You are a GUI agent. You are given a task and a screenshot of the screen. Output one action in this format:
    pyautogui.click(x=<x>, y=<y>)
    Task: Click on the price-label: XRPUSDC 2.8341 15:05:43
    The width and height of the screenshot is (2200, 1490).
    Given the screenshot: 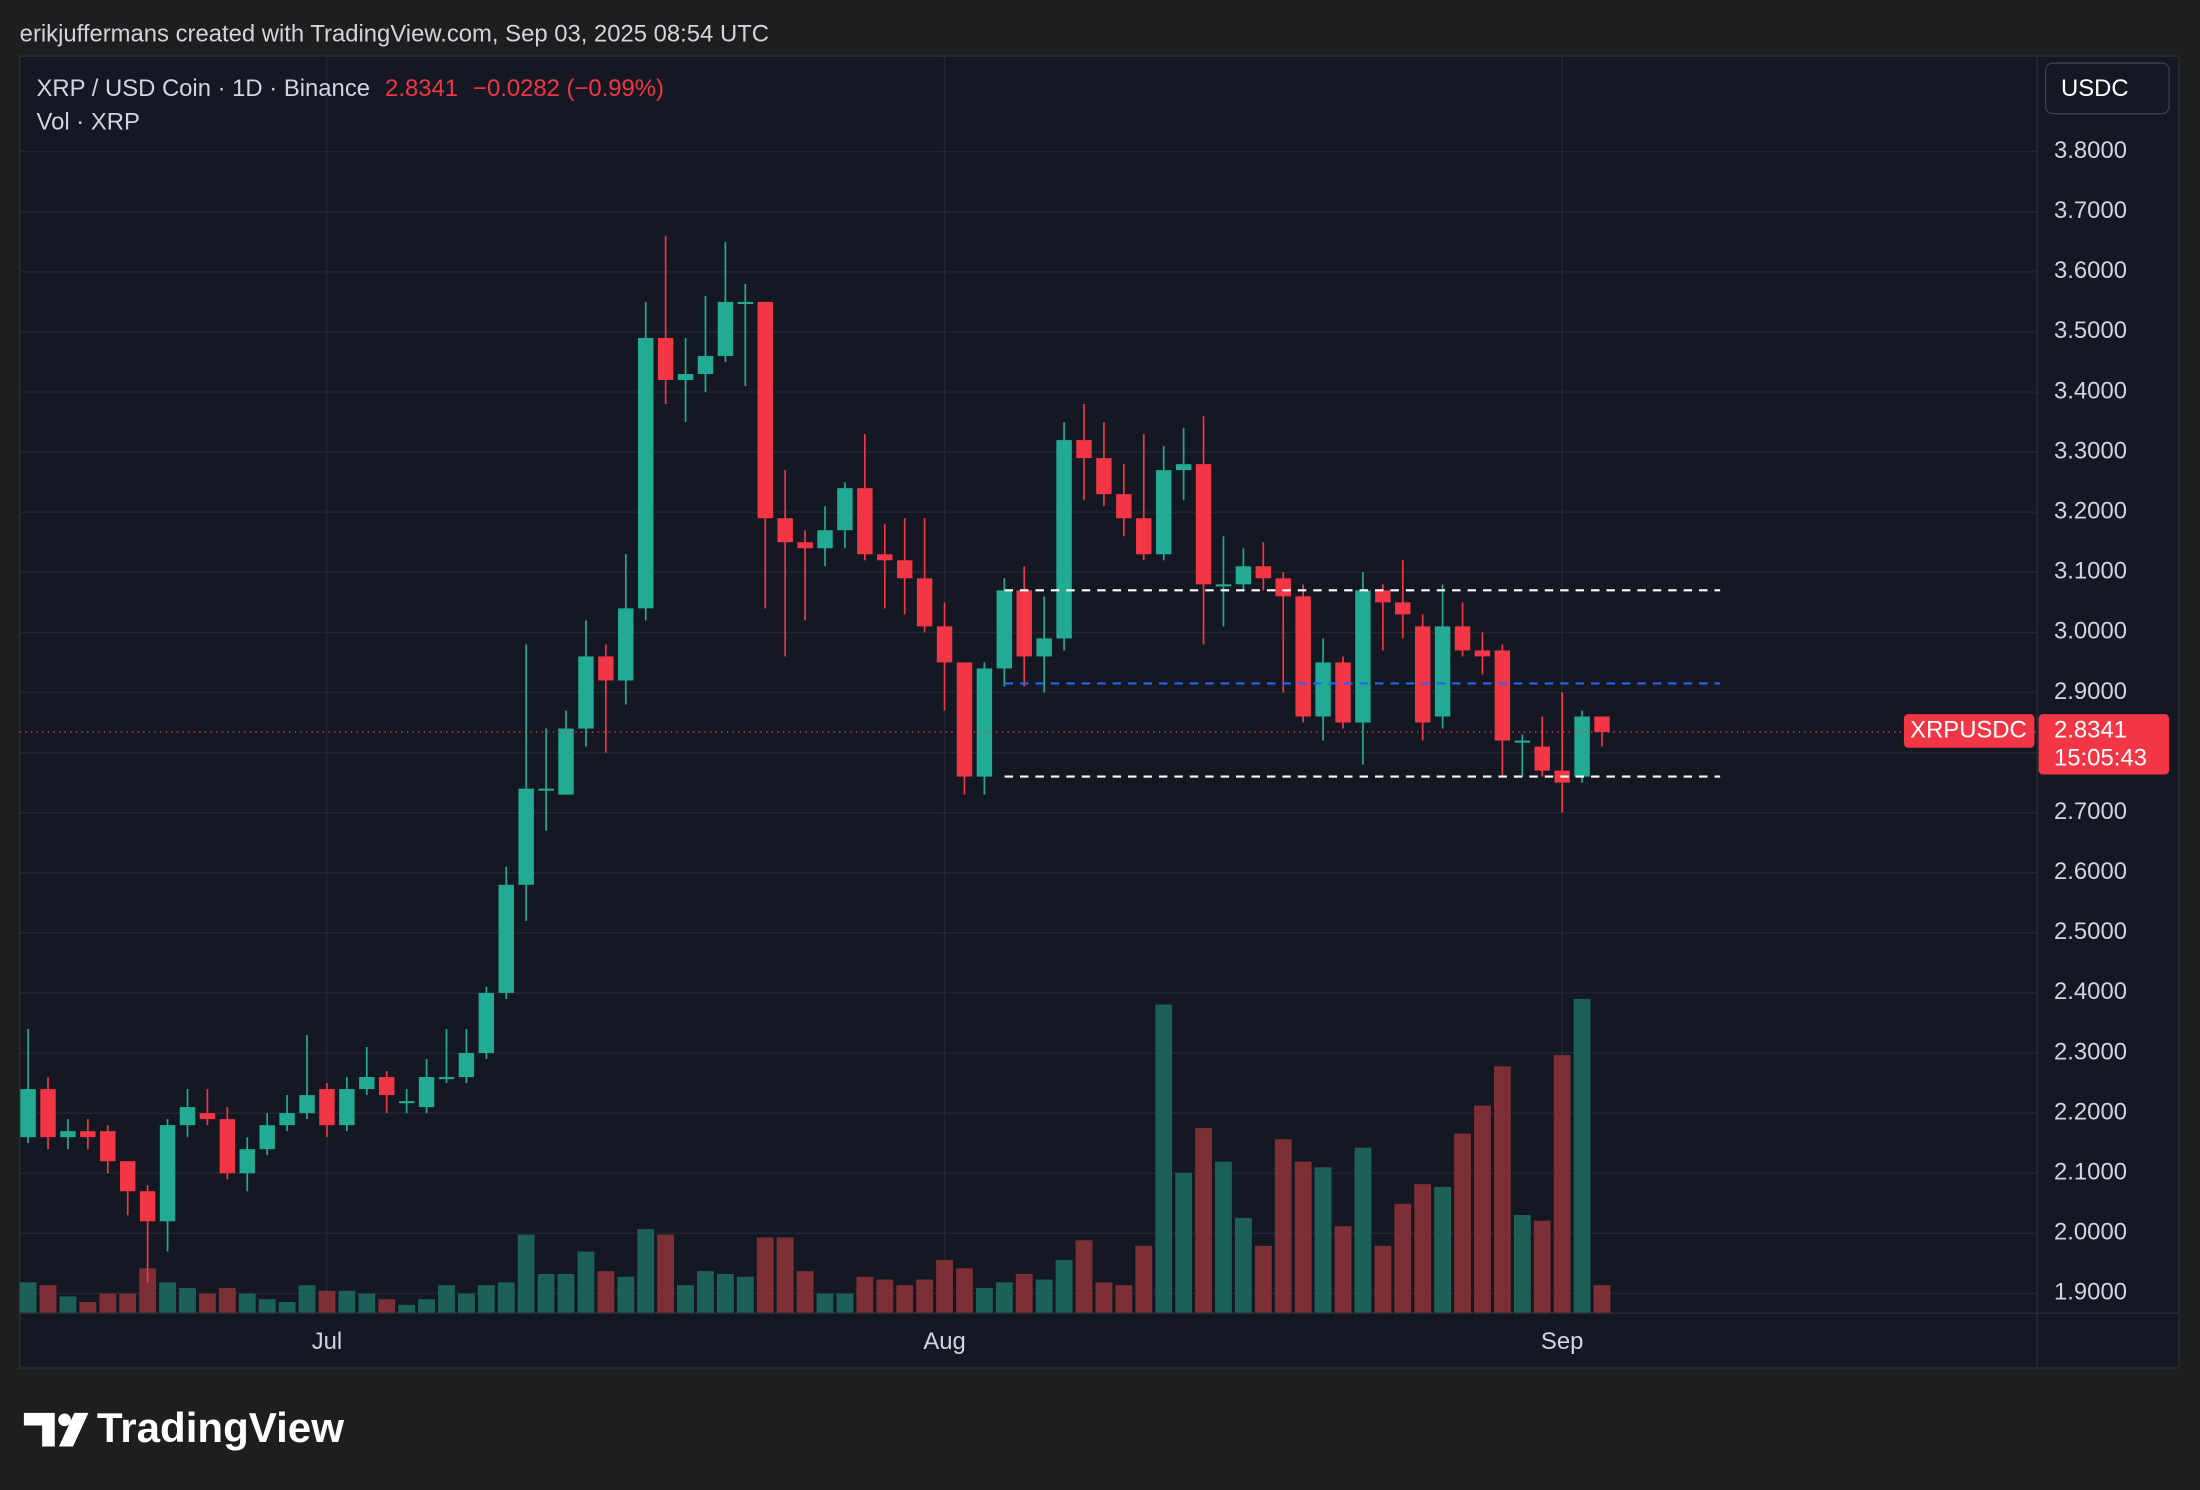 What is the action you would take?
    pyautogui.click(x=2036, y=744)
    